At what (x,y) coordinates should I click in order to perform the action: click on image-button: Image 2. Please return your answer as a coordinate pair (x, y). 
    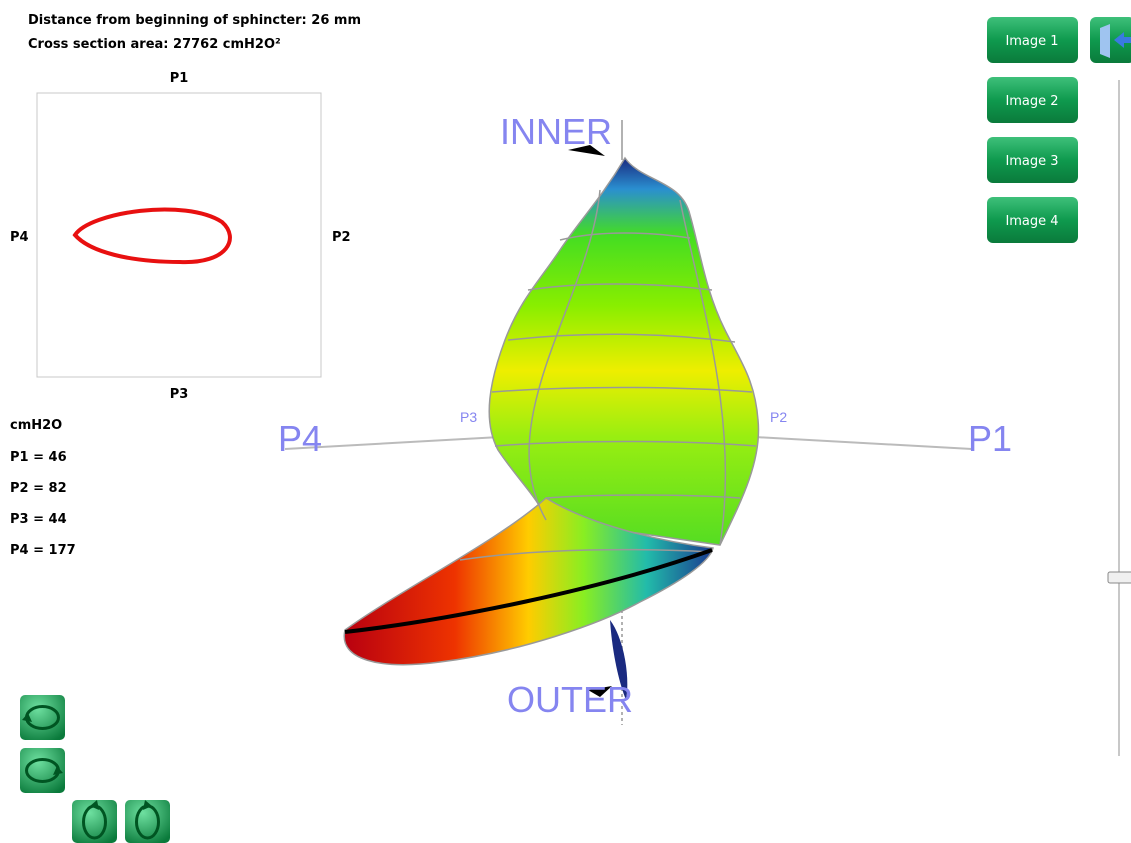
    Looking at the image, I should click on (1032, 100).